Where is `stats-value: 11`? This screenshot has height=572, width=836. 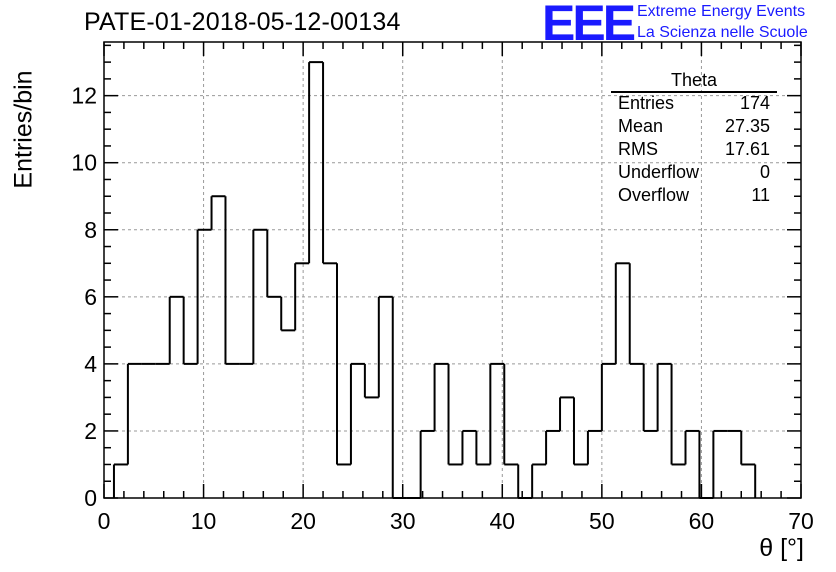 stats-value: 11 is located at coordinates (760, 195).